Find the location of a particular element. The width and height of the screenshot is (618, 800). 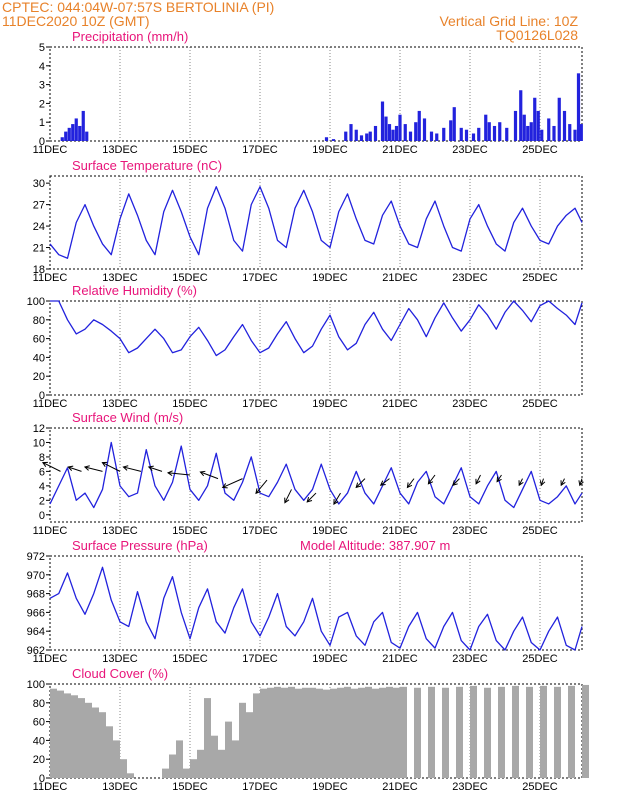

y-tick-label: 2 is located at coordinates (42, 104).